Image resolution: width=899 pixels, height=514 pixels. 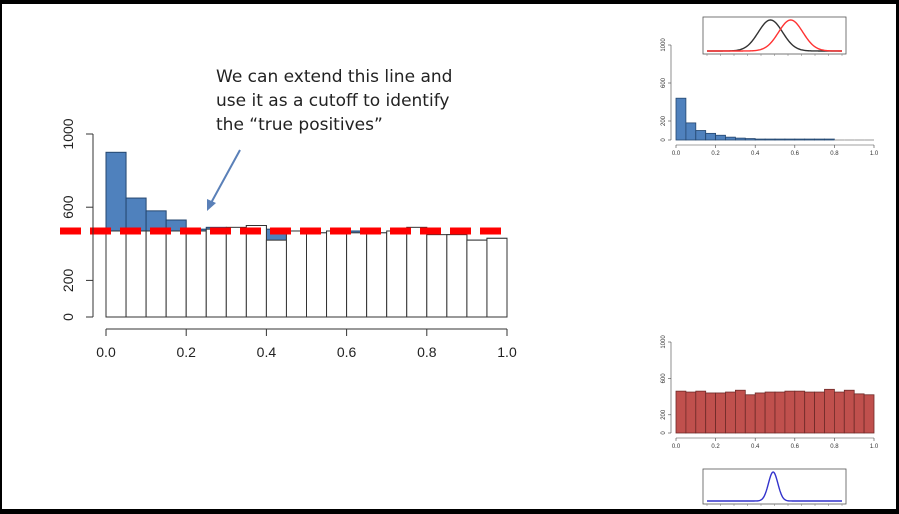 What do you see at coordinates (225, 176) in the screenshot?
I see `annotation-arrow-line` at bounding box center [225, 176].